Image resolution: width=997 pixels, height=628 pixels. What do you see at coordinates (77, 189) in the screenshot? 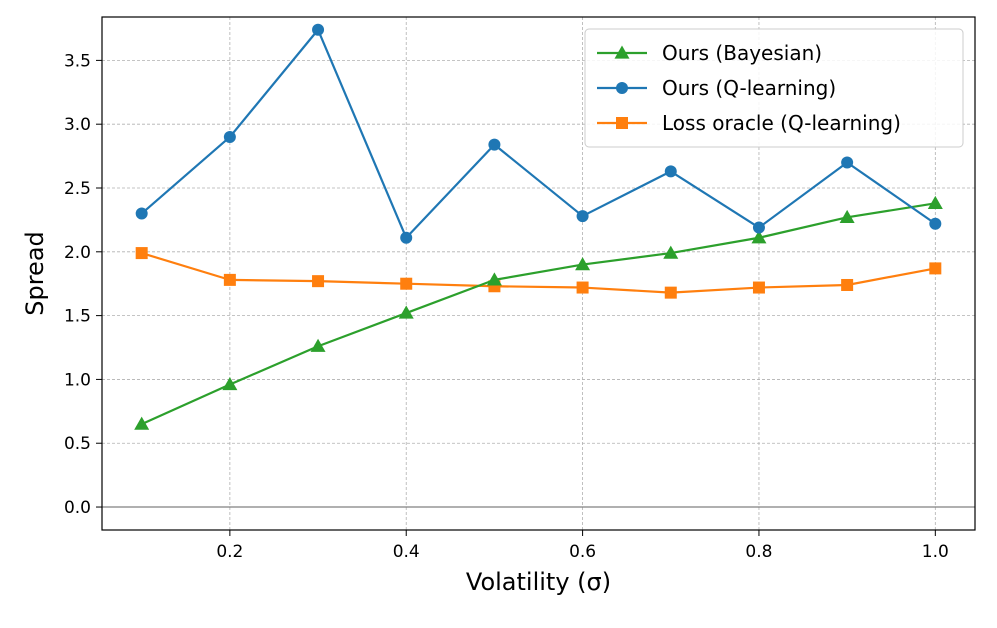
I see `y-tick-label: 2.5` at bounding box center [77, 189].